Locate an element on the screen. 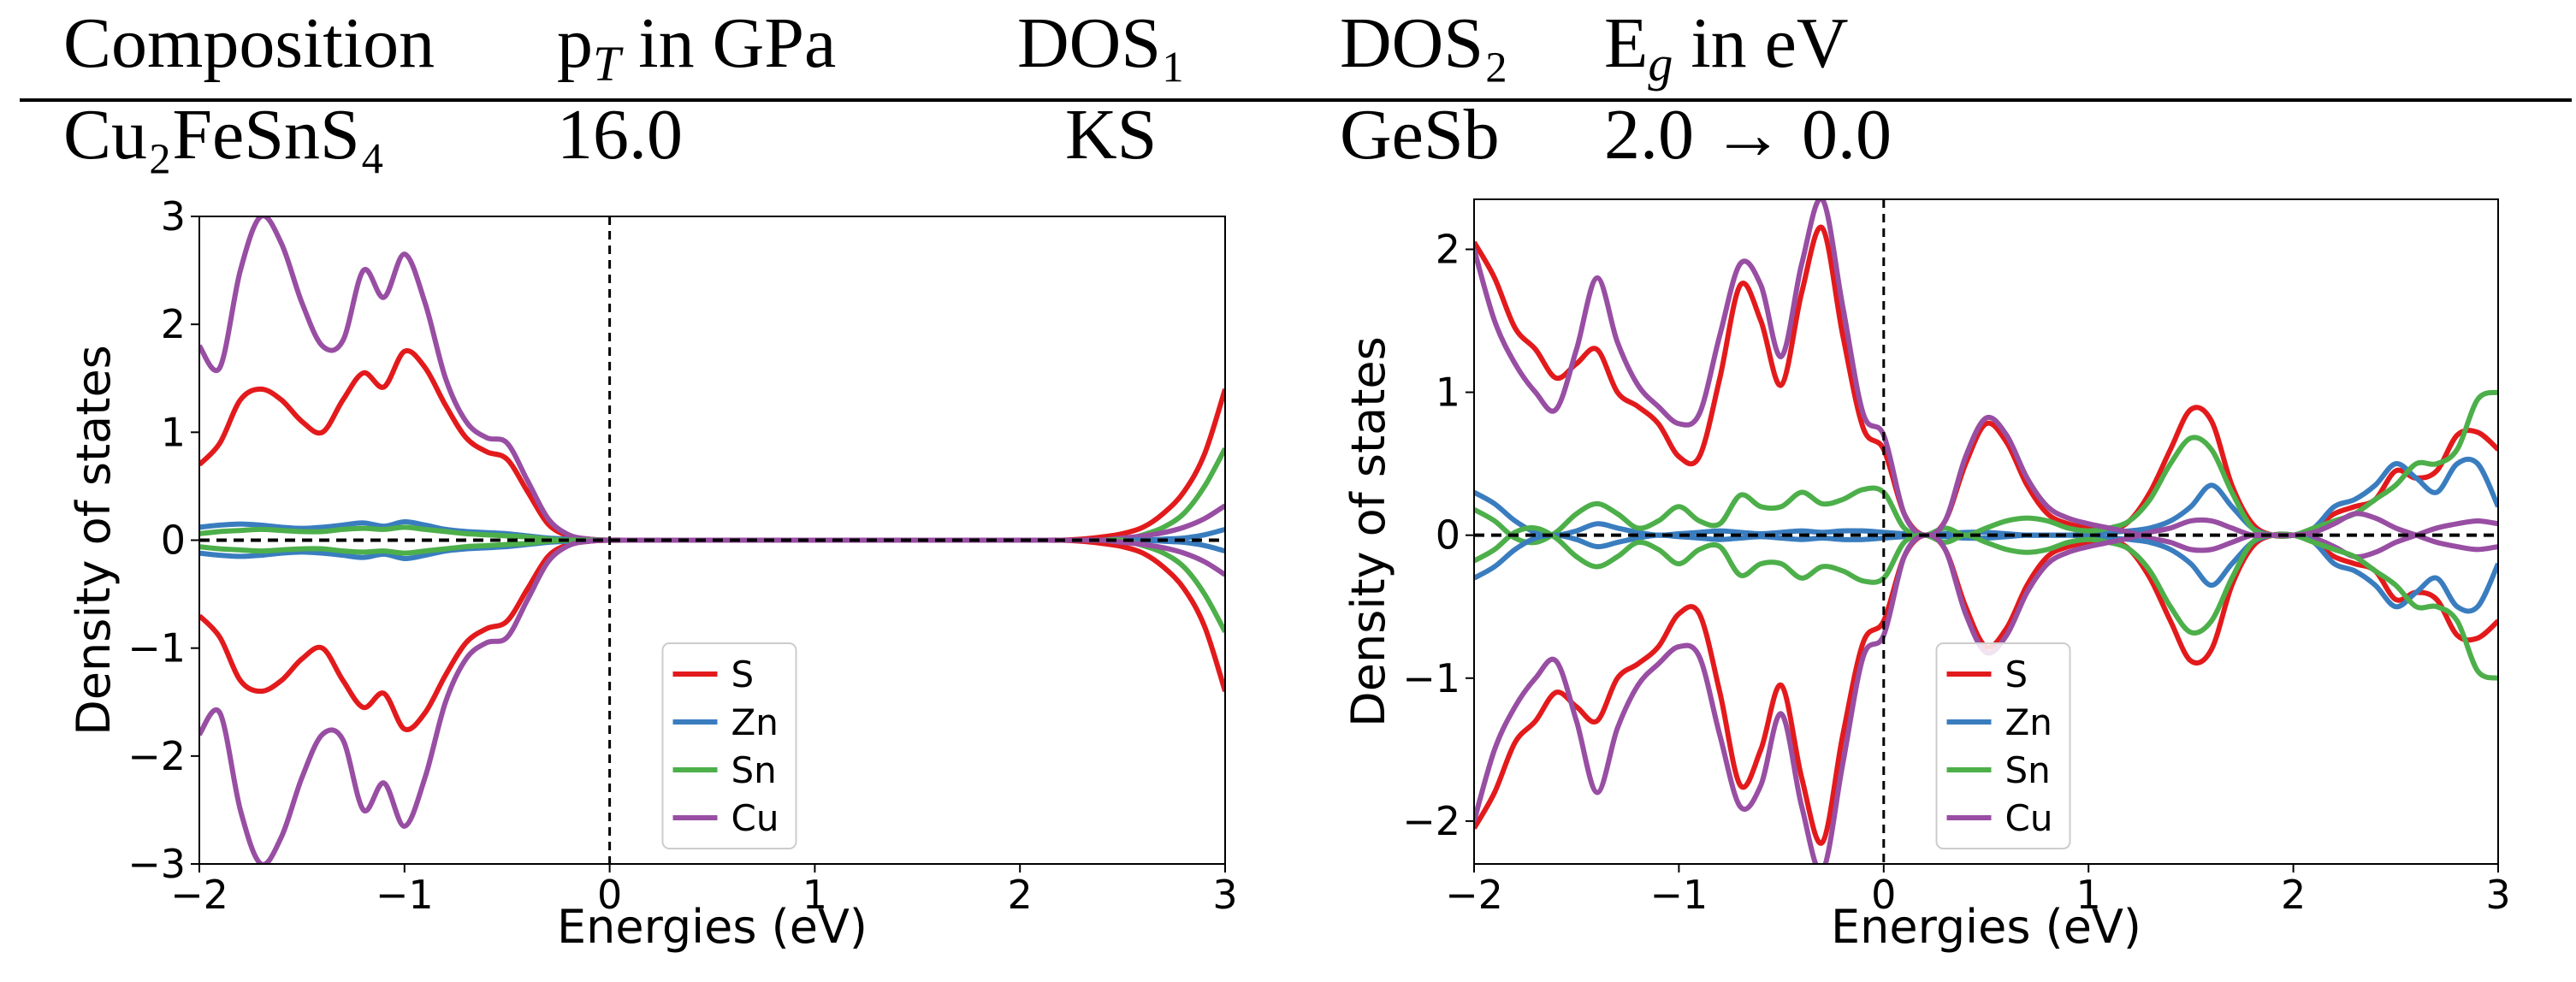  header-cell-rest: in GPa is located at coordinates (728, 43).